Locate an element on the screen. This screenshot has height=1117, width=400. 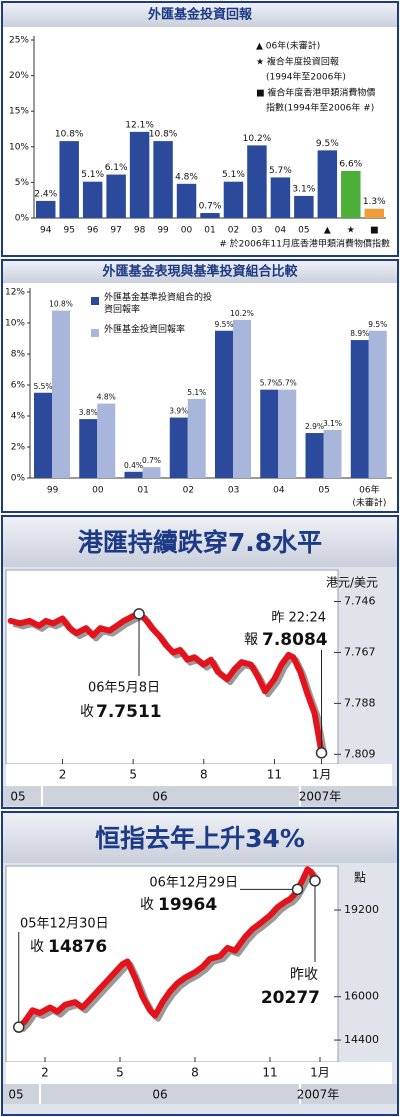
annotation-date: 06年12月29日 is located at coordinates (193, 883).